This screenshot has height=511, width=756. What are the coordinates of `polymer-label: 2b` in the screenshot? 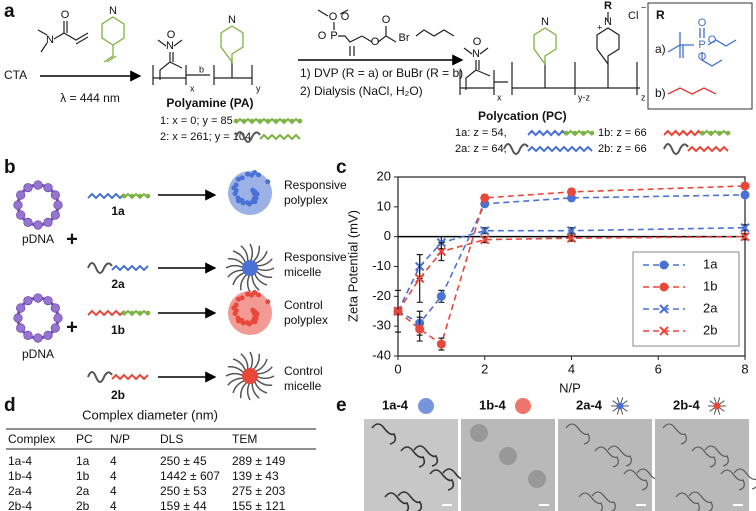 It's located at (118, 395).